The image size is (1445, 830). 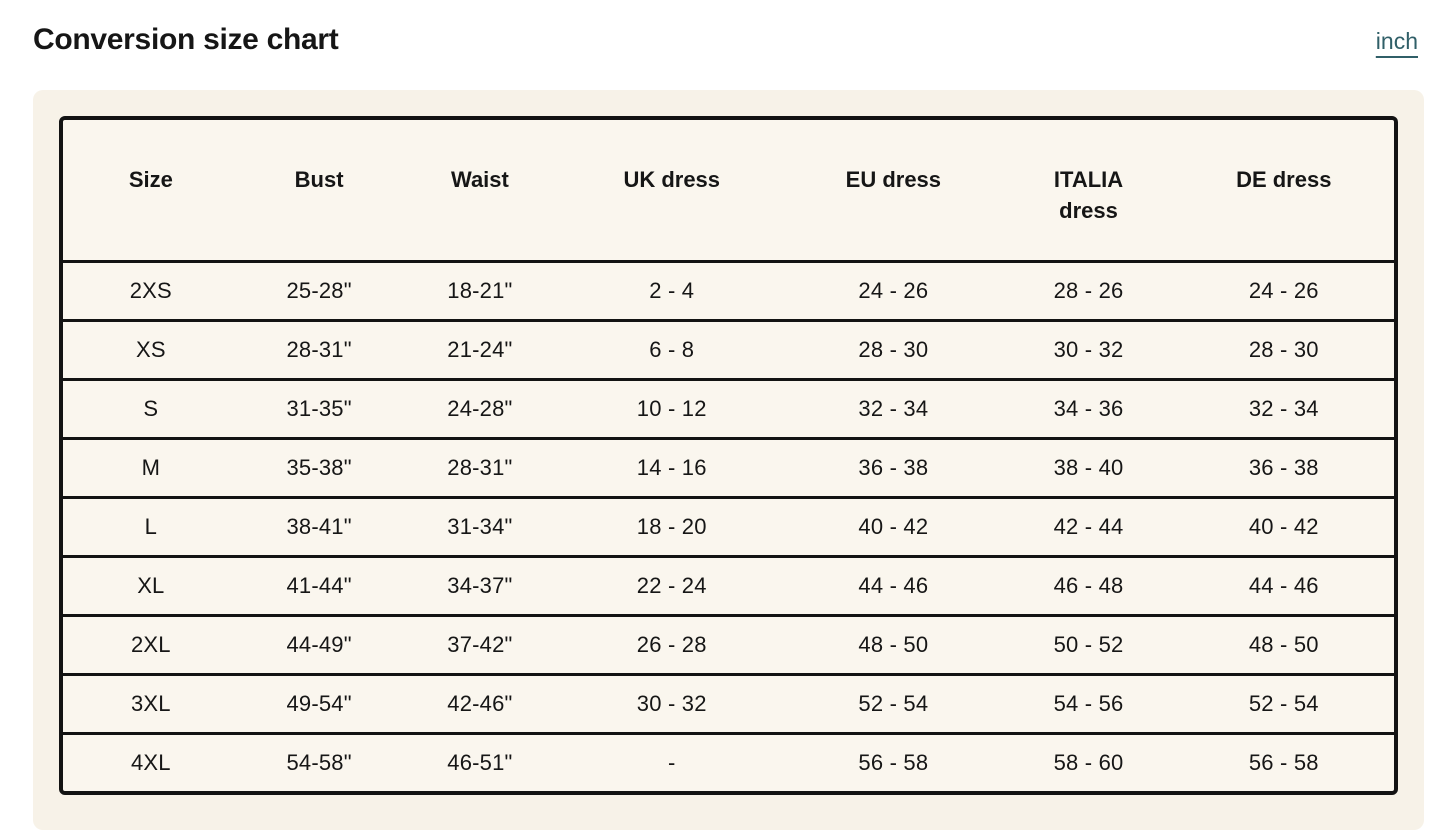 What do you see at coordinates (893, 762) in the screenshot?
I see `eu-dress-cell: 56 - 58` at bounding box center [893, 762].